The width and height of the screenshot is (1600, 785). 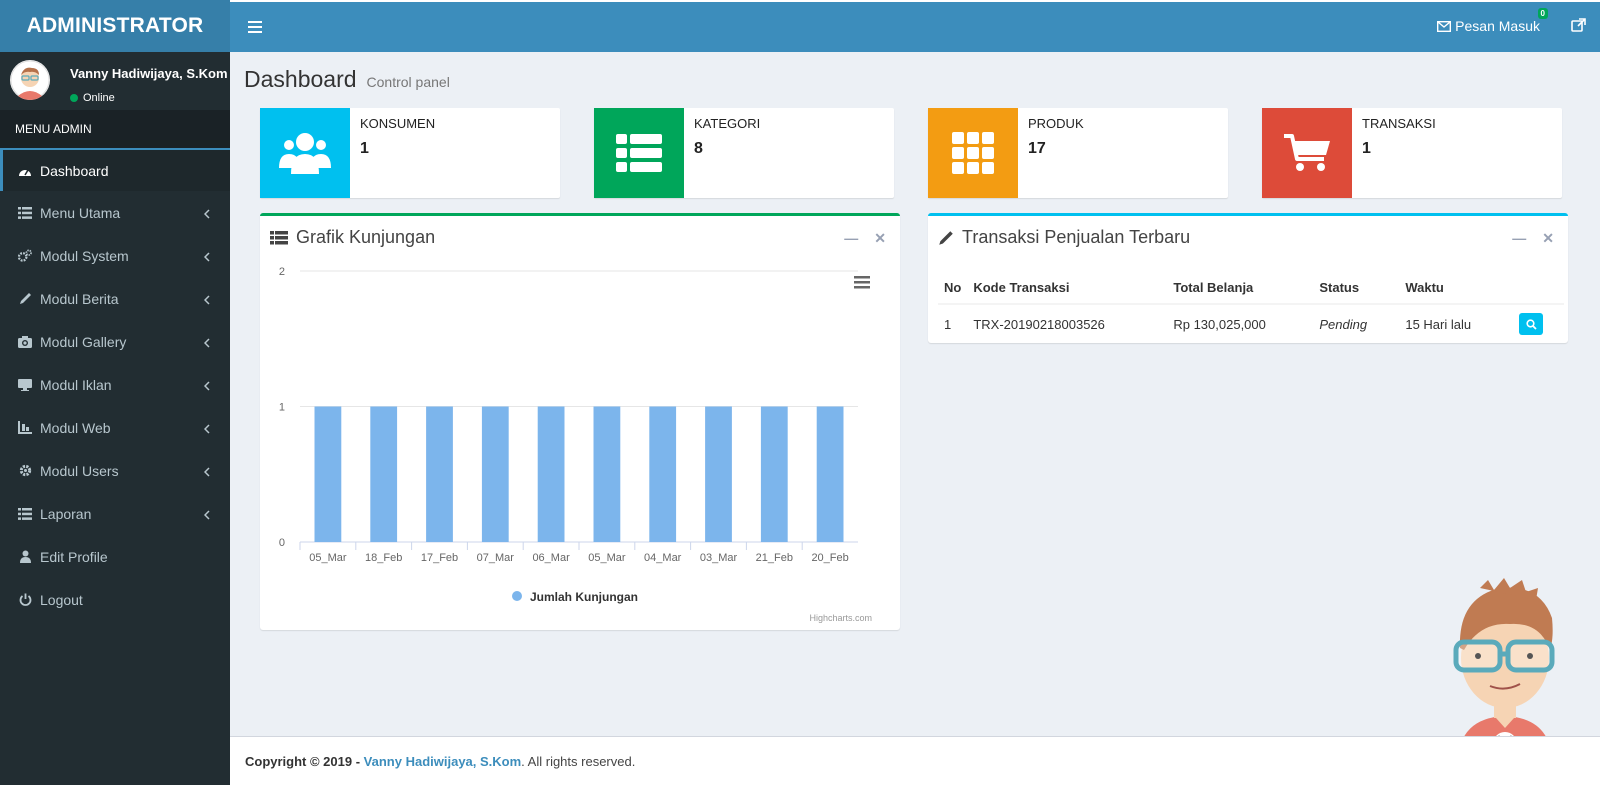 I want to click on sidebar-item-modul-gallery: Modul Gallery, so click(x=115, y=341).